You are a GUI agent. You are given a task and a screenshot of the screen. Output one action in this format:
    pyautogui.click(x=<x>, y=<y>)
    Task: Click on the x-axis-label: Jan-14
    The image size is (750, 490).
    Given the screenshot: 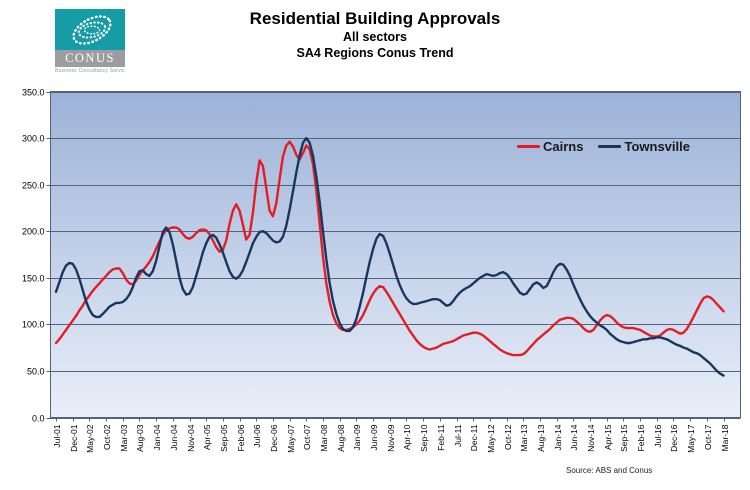 What is the action you would take?
    pyautogui.click(x=558, y=437)
    